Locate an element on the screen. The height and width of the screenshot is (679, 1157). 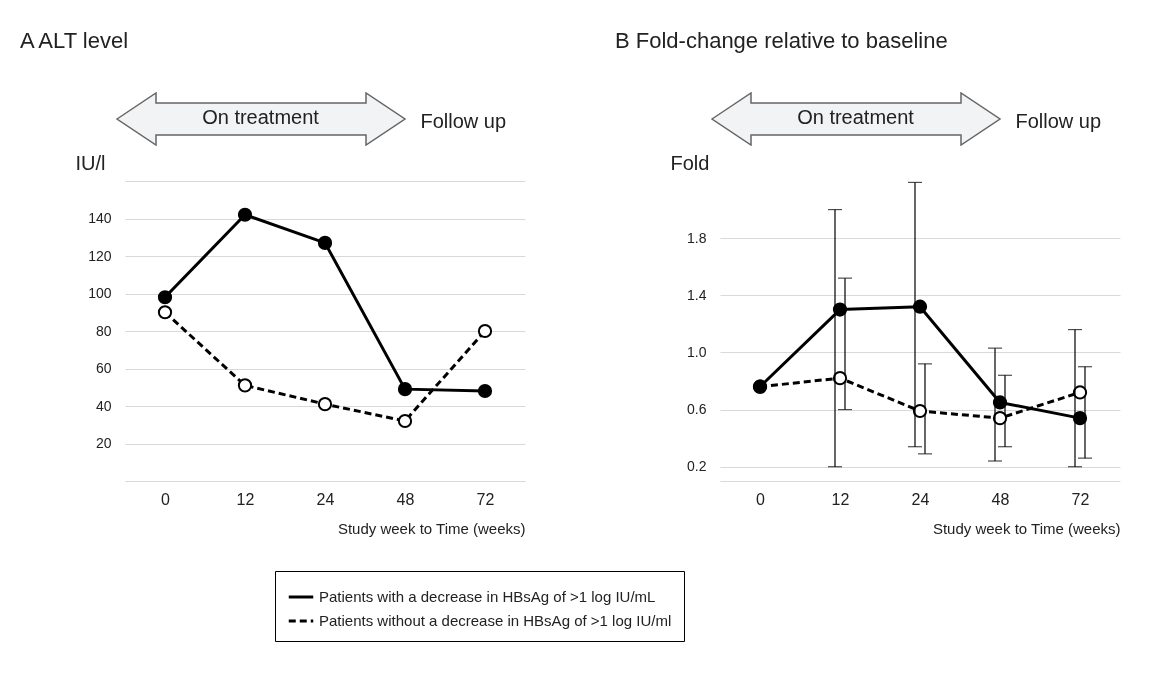
y-tick-label: 80 is located at coordinates (103, 330).